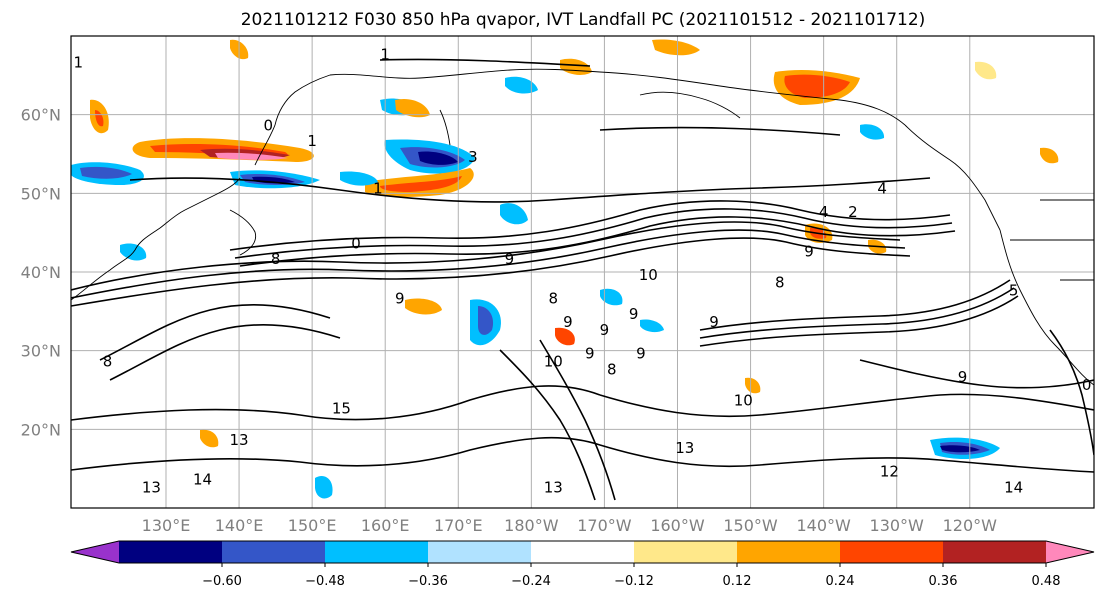  What do you see at coordinates (750, 525) in the screenshot?
I see `lon-tick-label: 150°W` at bounding box center [750, 525].